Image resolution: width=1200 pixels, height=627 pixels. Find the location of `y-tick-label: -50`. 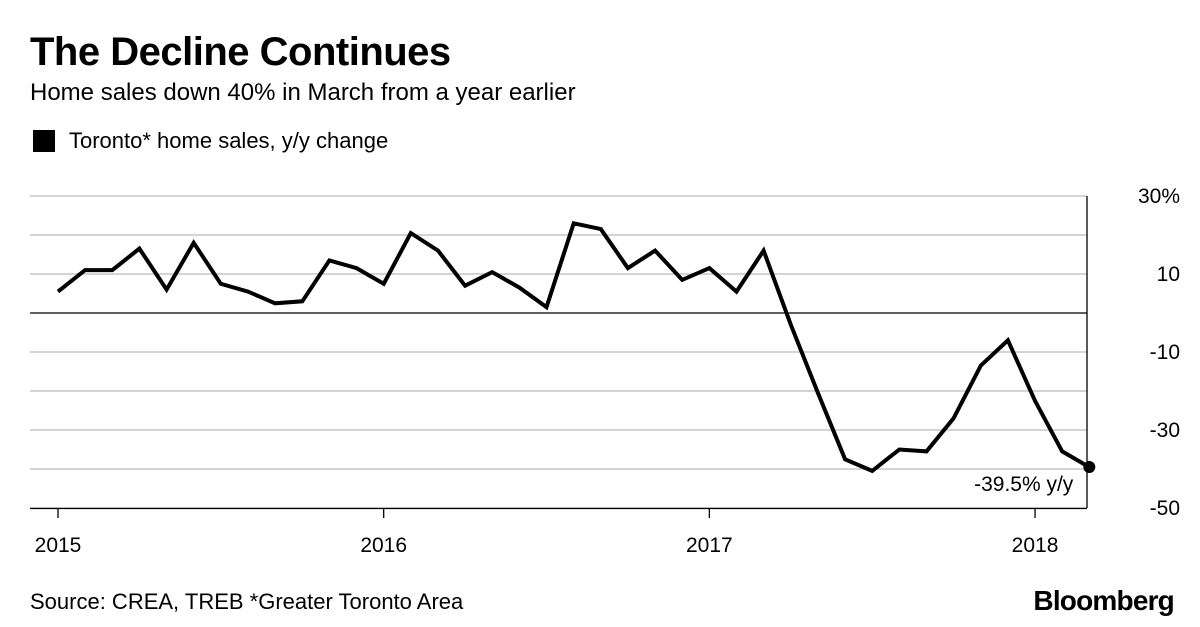

y-tick-label: -50 is located at coordinates (1165, 508).